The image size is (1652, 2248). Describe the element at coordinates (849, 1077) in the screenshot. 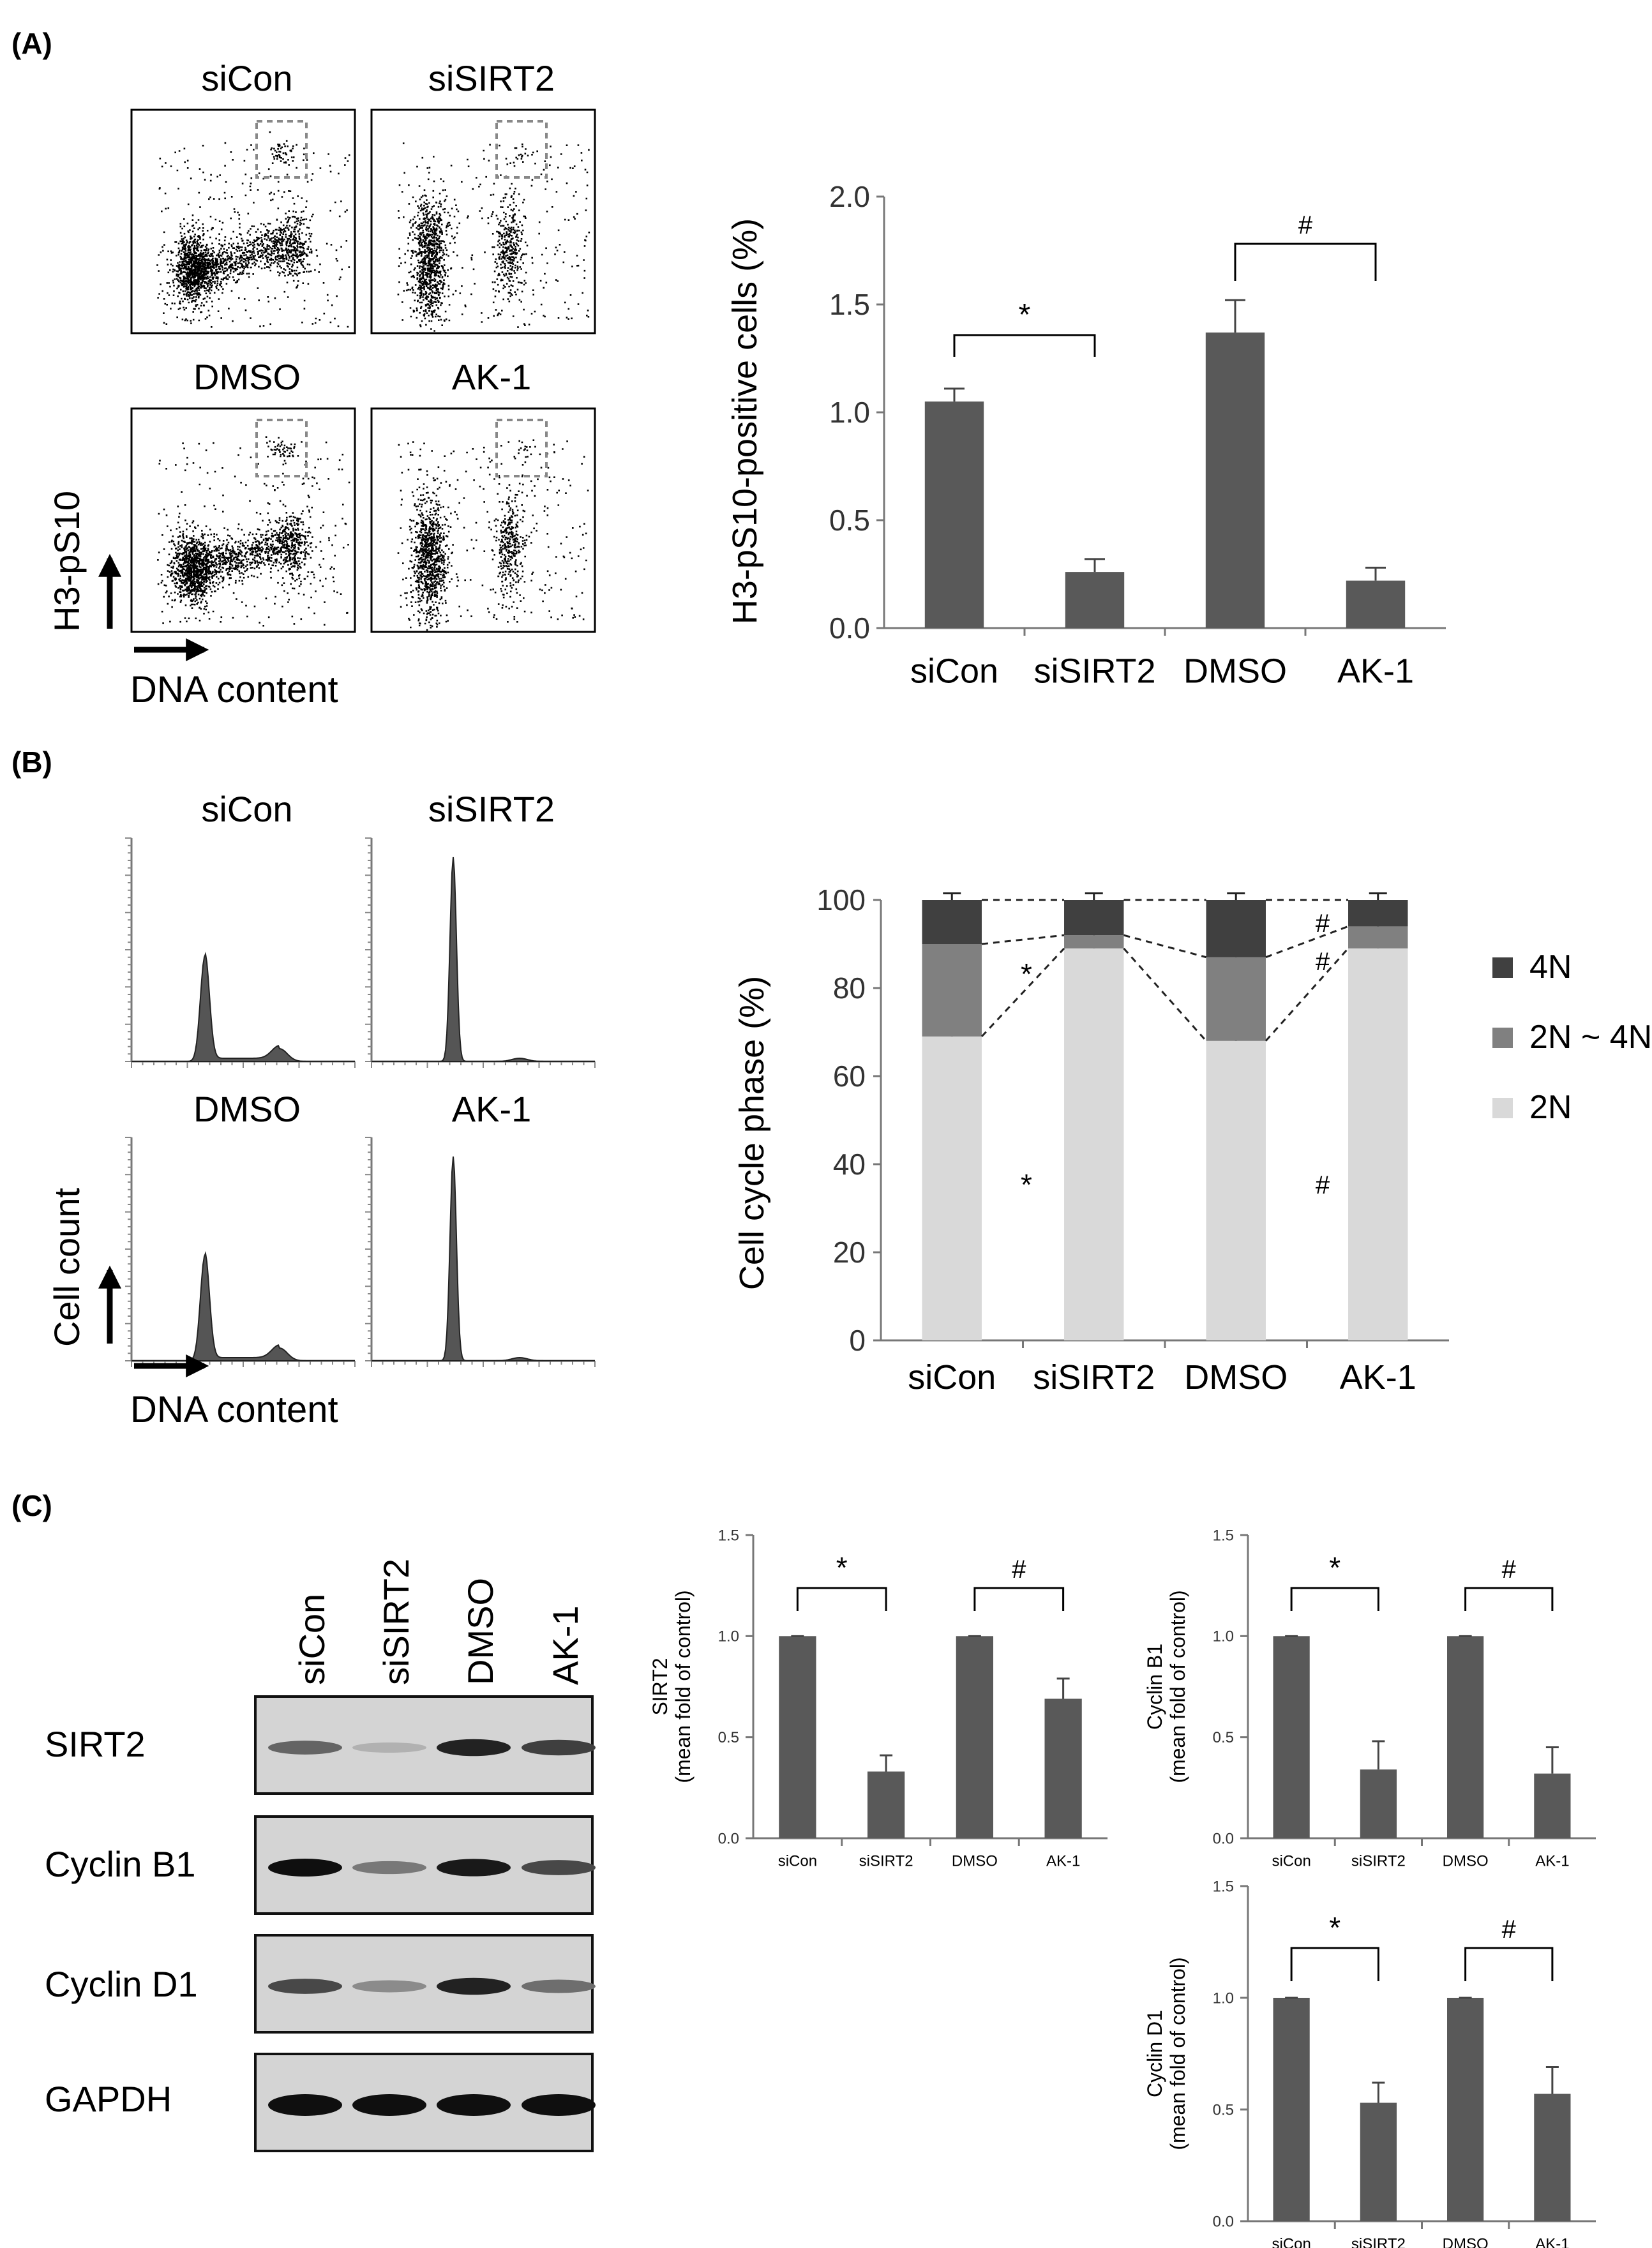

I see `y-tick-label: 60` at that location.